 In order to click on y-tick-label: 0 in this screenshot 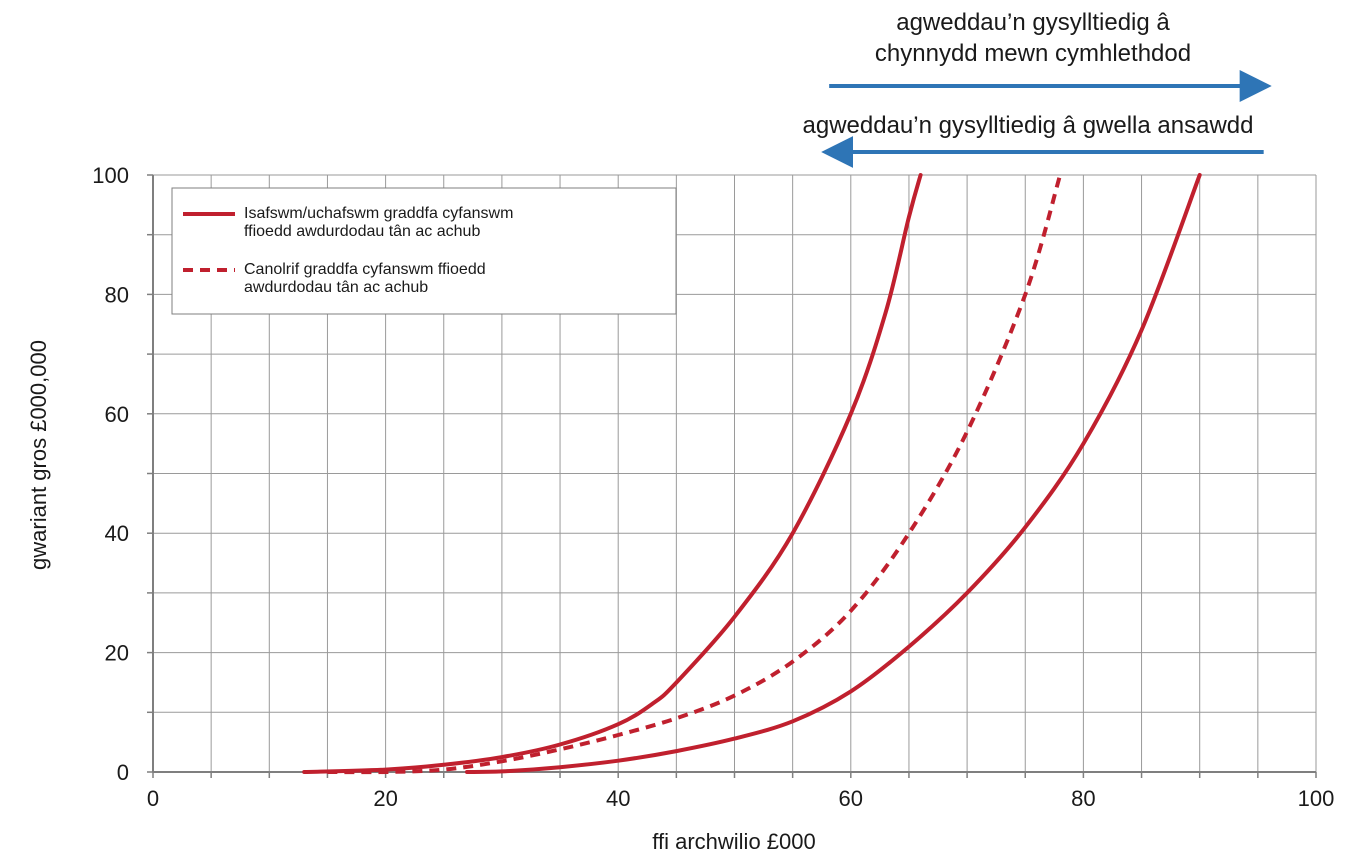, I will do `click(123, 772)`.